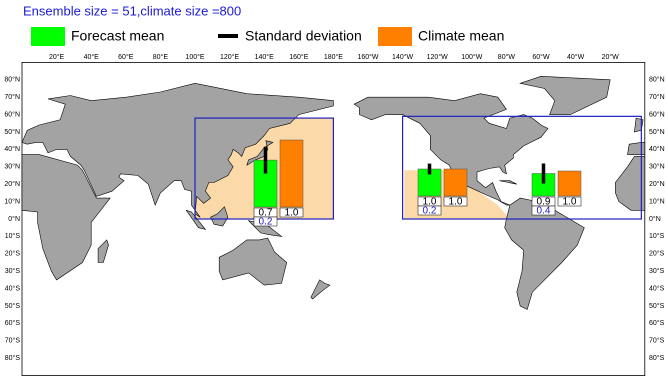 Image resolution: width=668 pixels, height=376 pixels. Describe the element at coordinates (541, 57) in the screenshot. I see `lon-tick-label: 60°W` at that location.